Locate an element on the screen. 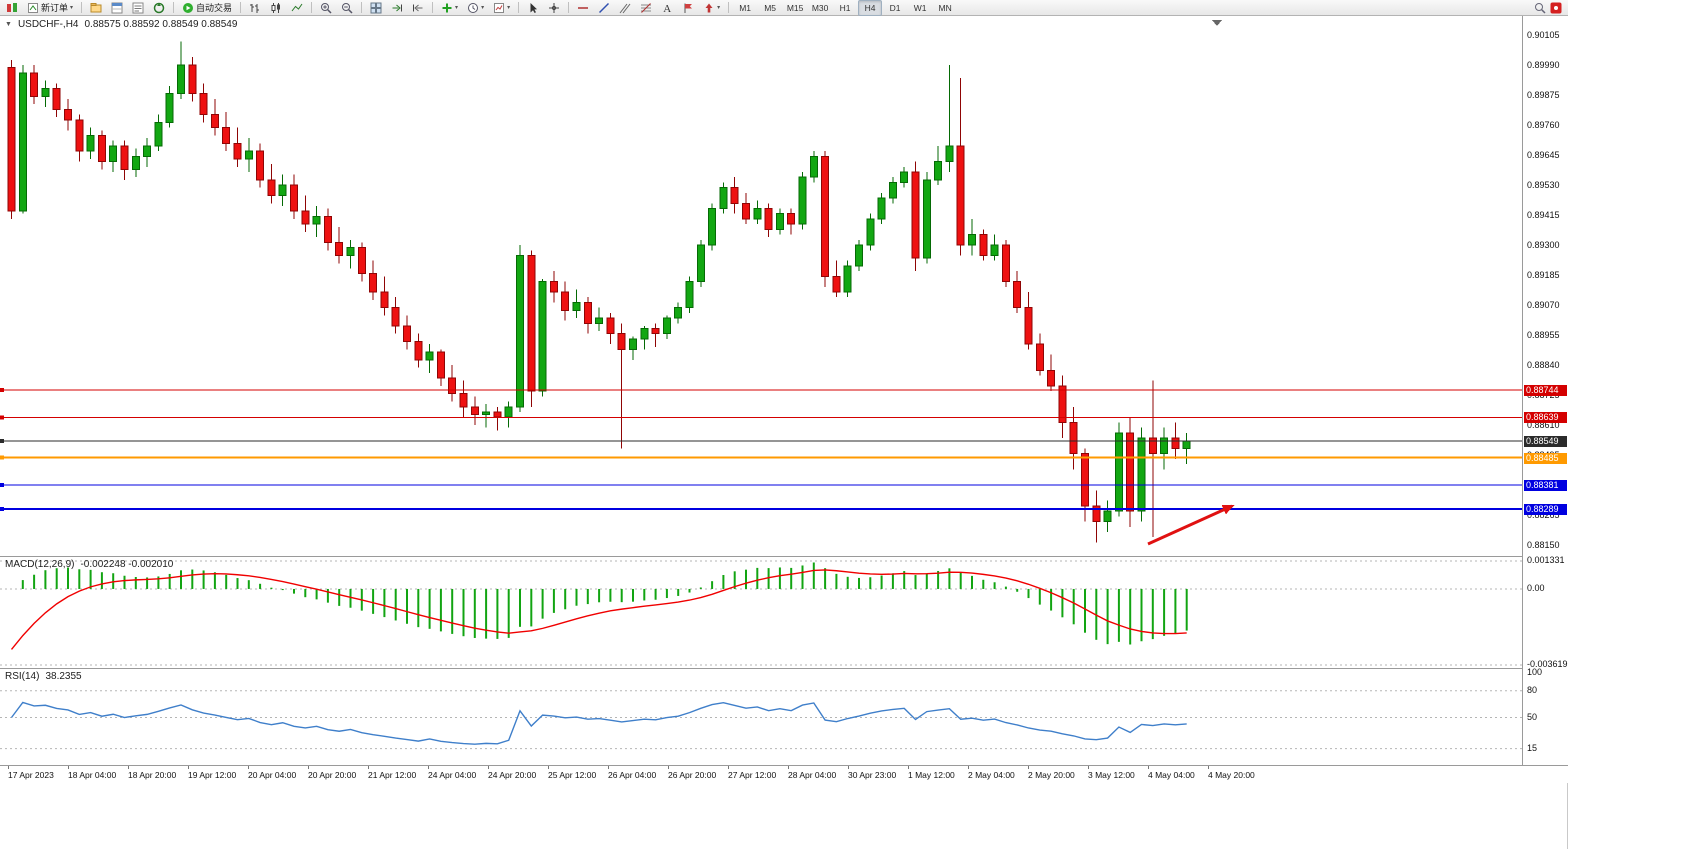  periods-button: ▾ is located at coordinates (475, 8).